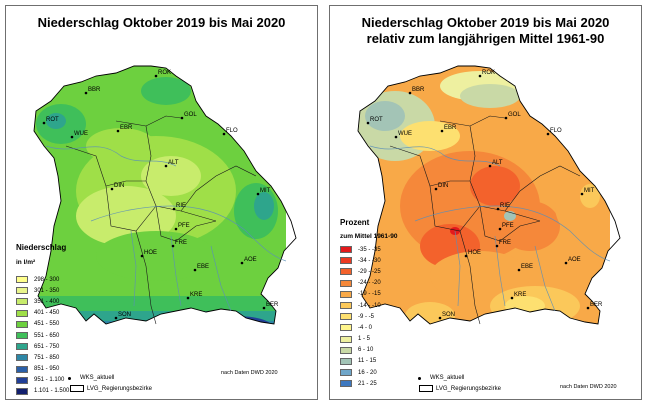 The image size is (646, 406). Describe the element at coordinates (369, 260) in the screenshot. I see `legend-label: -34 - -30` at that location.